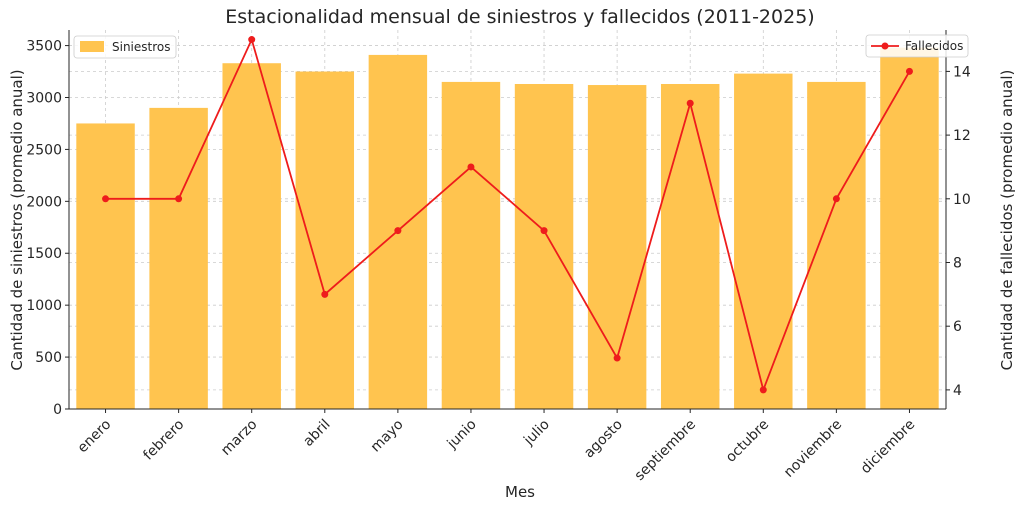 This screenshot has height=508, width=1024. What do you see at coordinates (106, 199) in the screenshot?
I see `point-enero` at bounding box center [106, 199].